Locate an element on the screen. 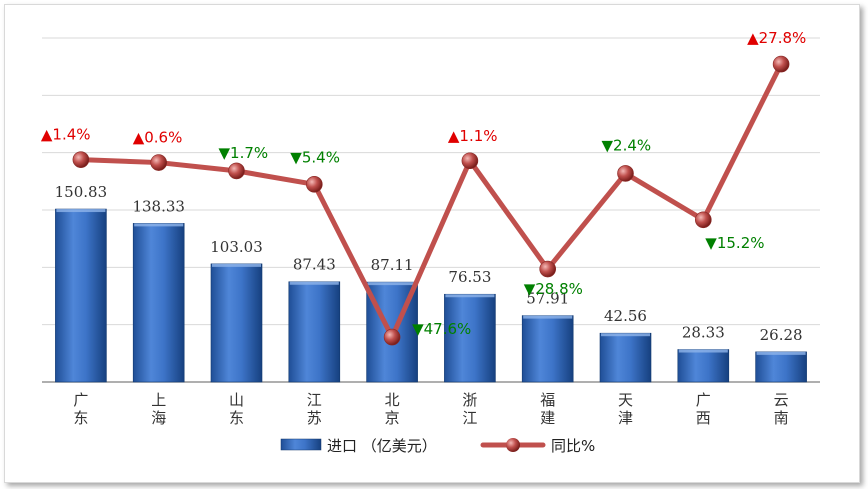 This screenshot has width=868, height=489. yoy-value-label: ▲27.8% is located at coordinates (776, 38).